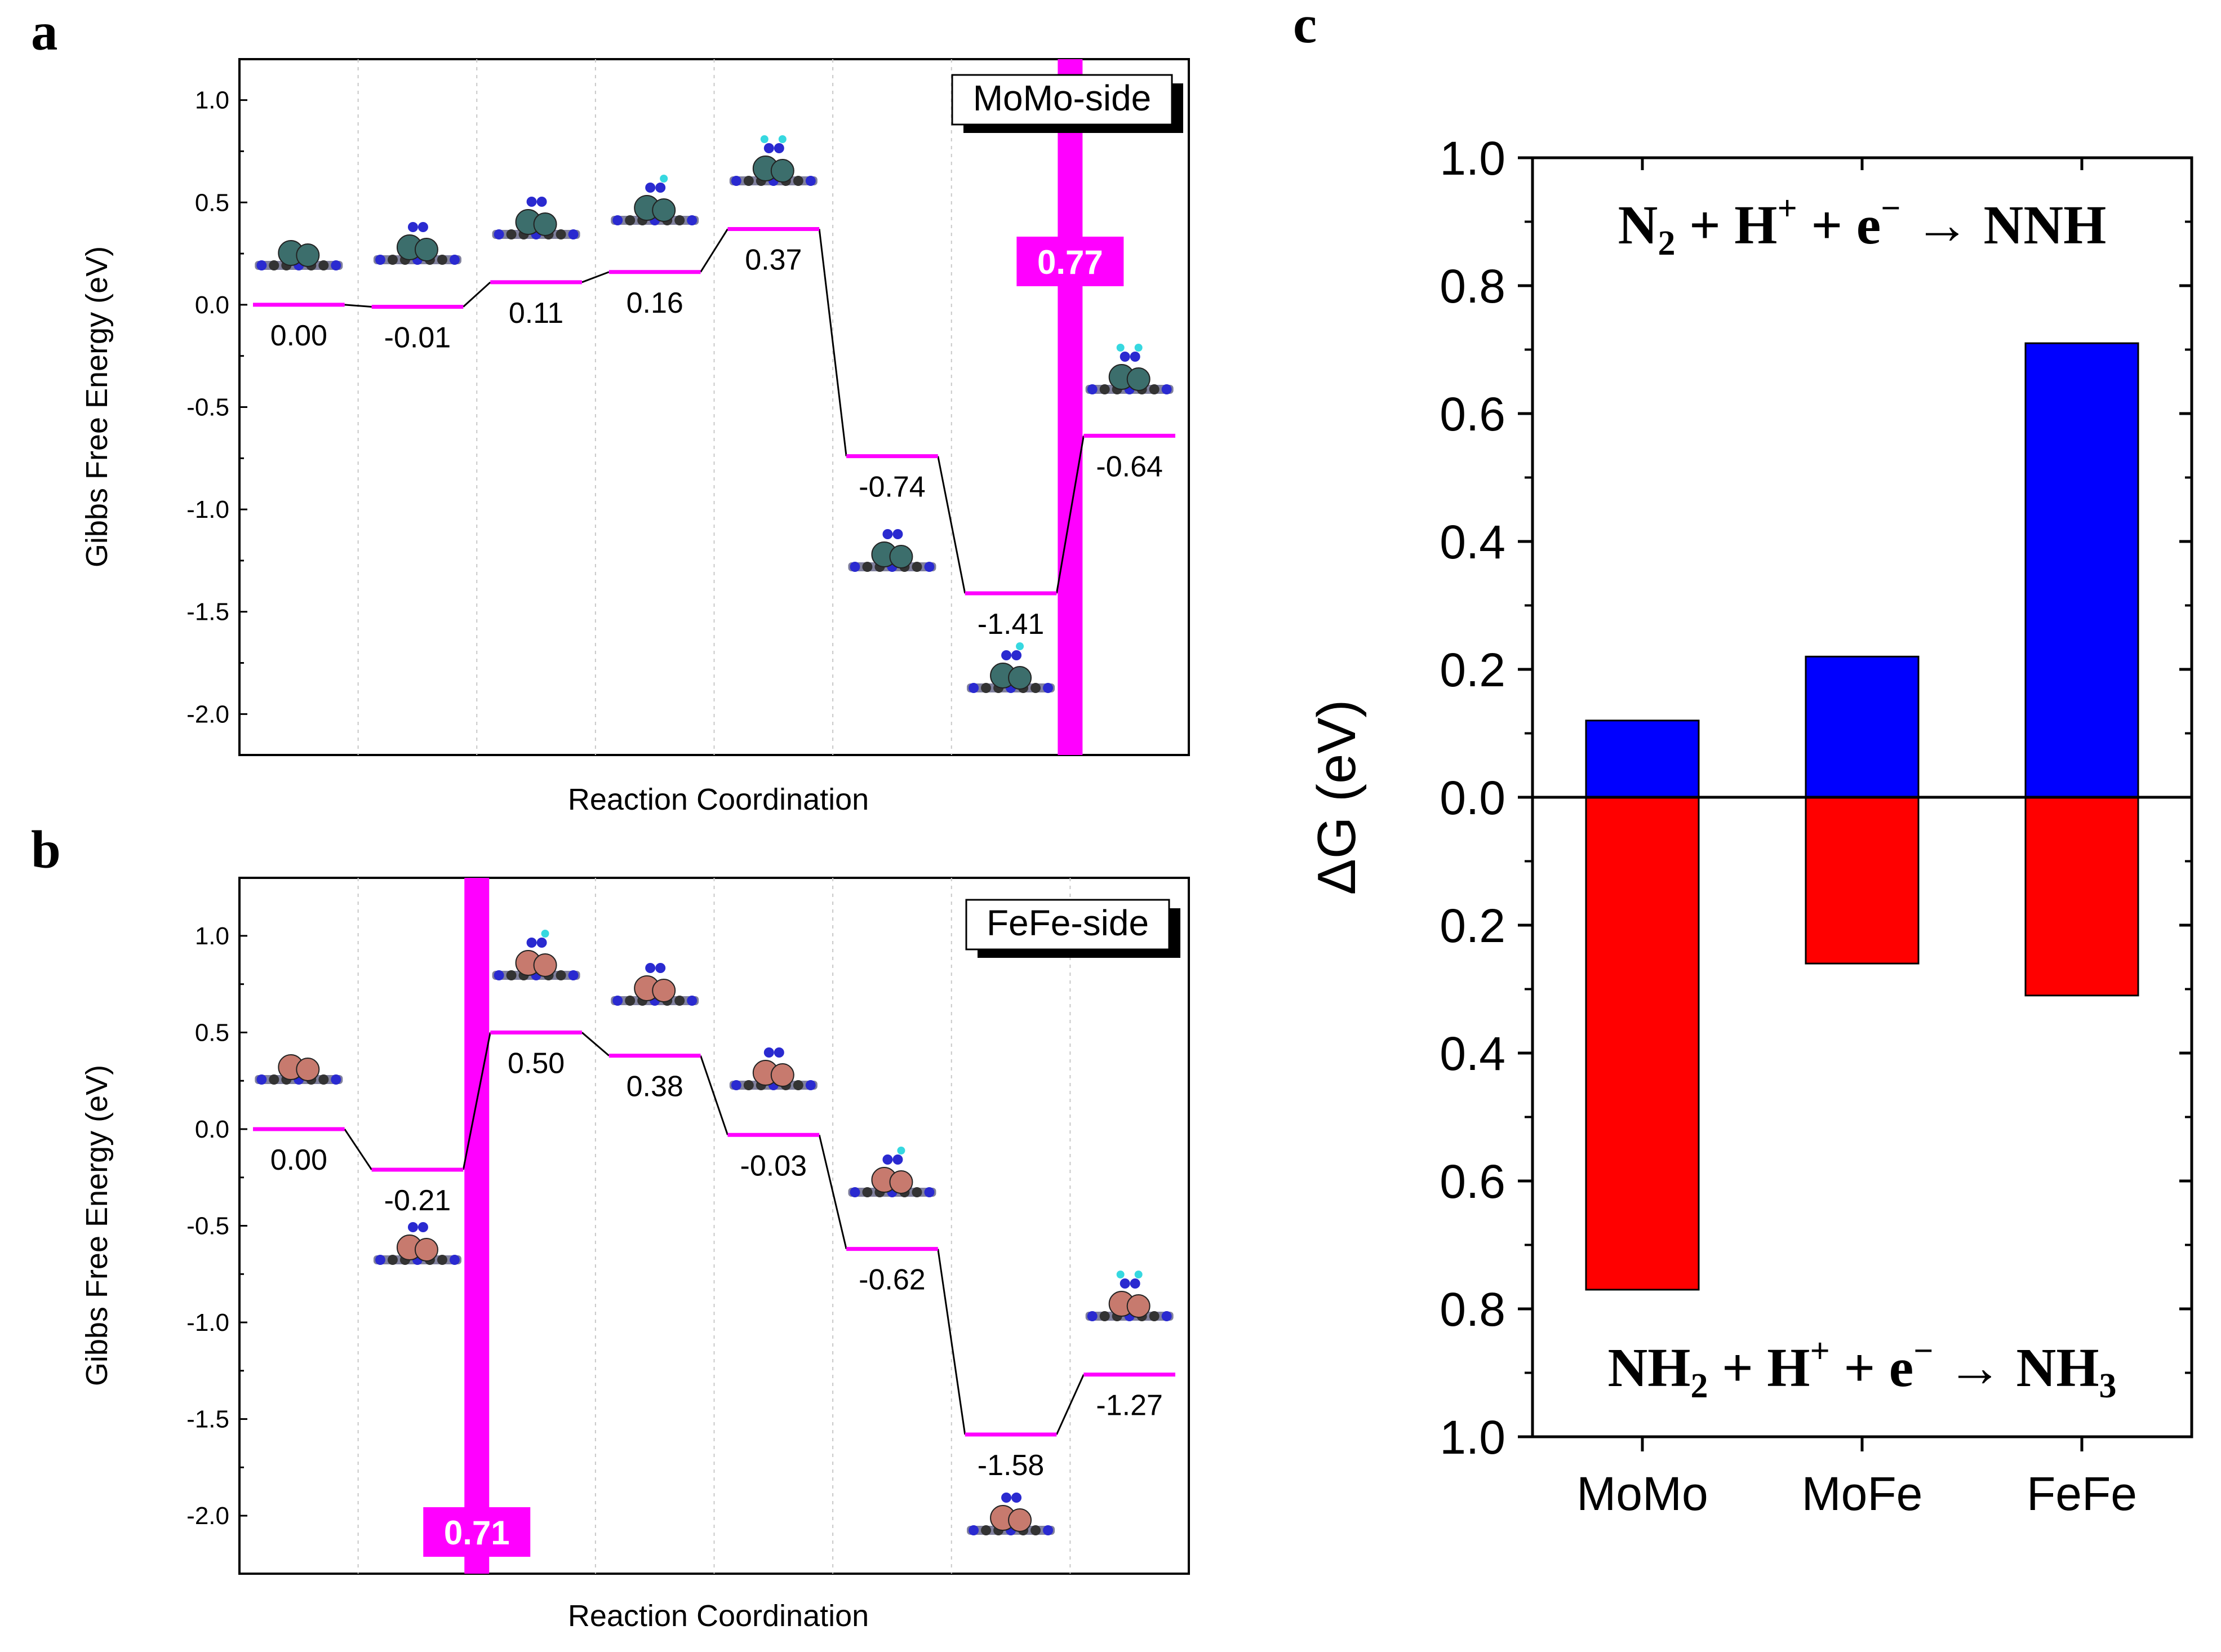 The width and height of the screenshot is (2221, 1652). What do you see at coordinates (1337, 798) in the screenshot?
I see `y-axis-label: ΔG (eV)` at bounding box center [1337, 798].